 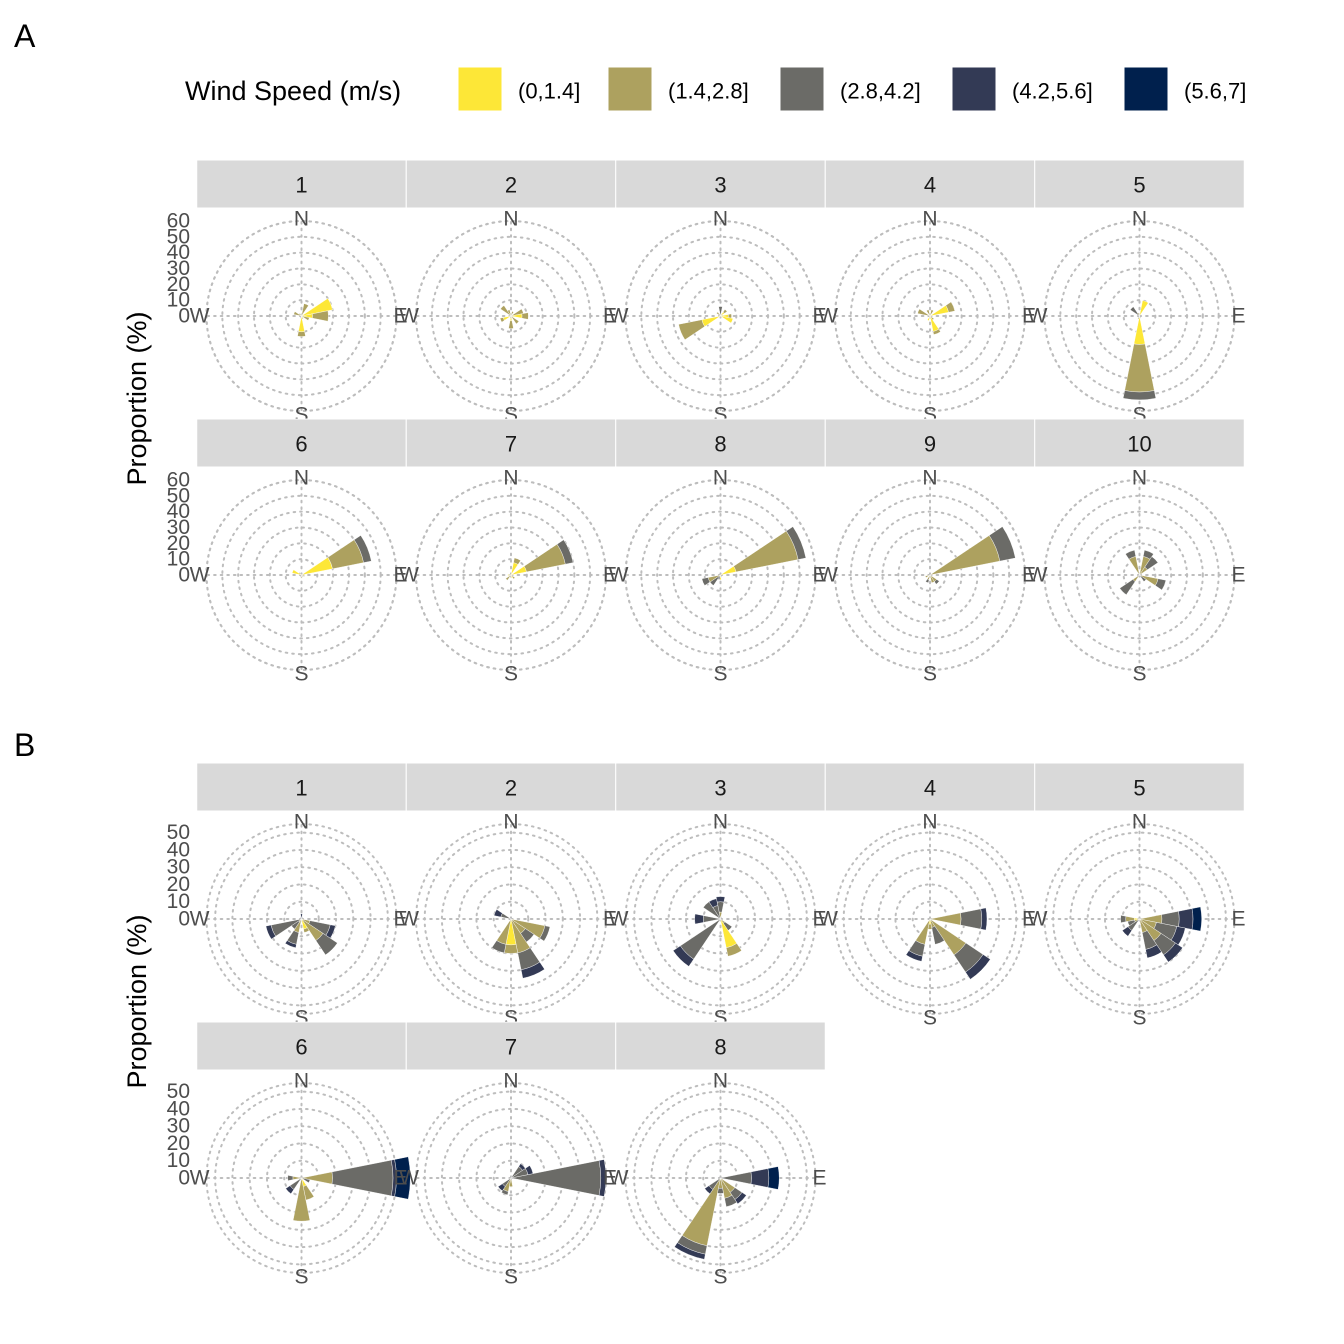 What do you see at coordinates (630, 89) in the screenshot?
I see `legend-swatch` at bounding box center [630, 89].